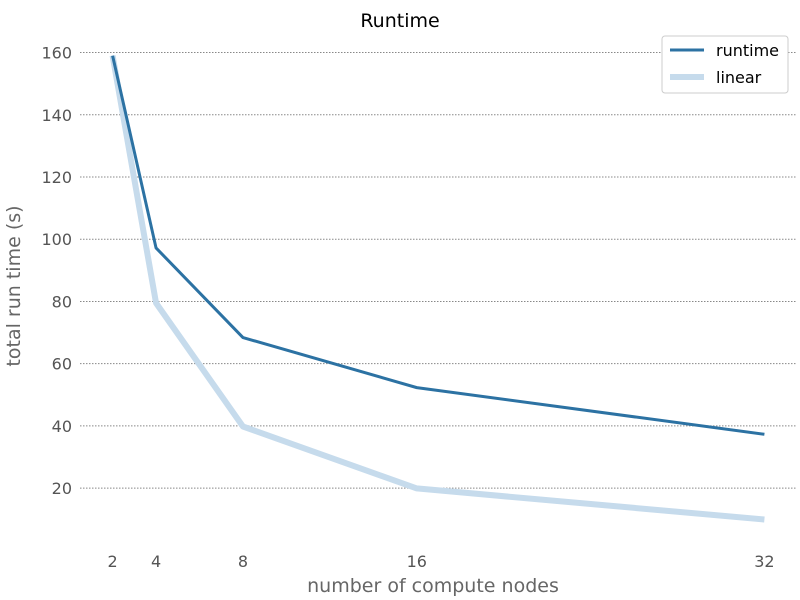  What do you see at coordinates (764, 561) in the screenshot?
I see `x-tick-label-32: 32` at bounding box center [764, 561].